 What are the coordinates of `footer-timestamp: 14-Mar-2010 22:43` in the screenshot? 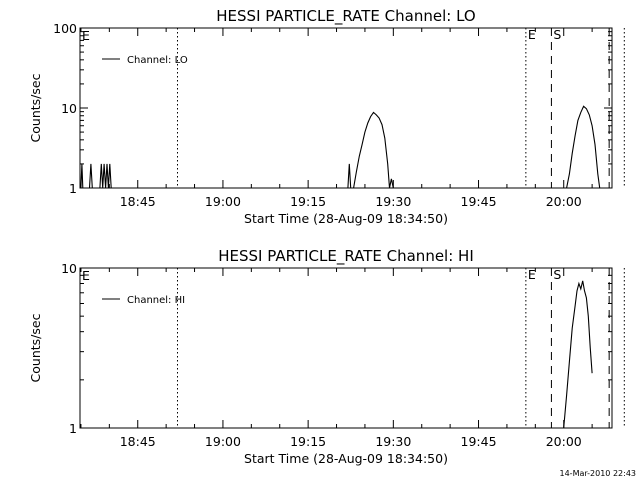 It's located at (598, 473).